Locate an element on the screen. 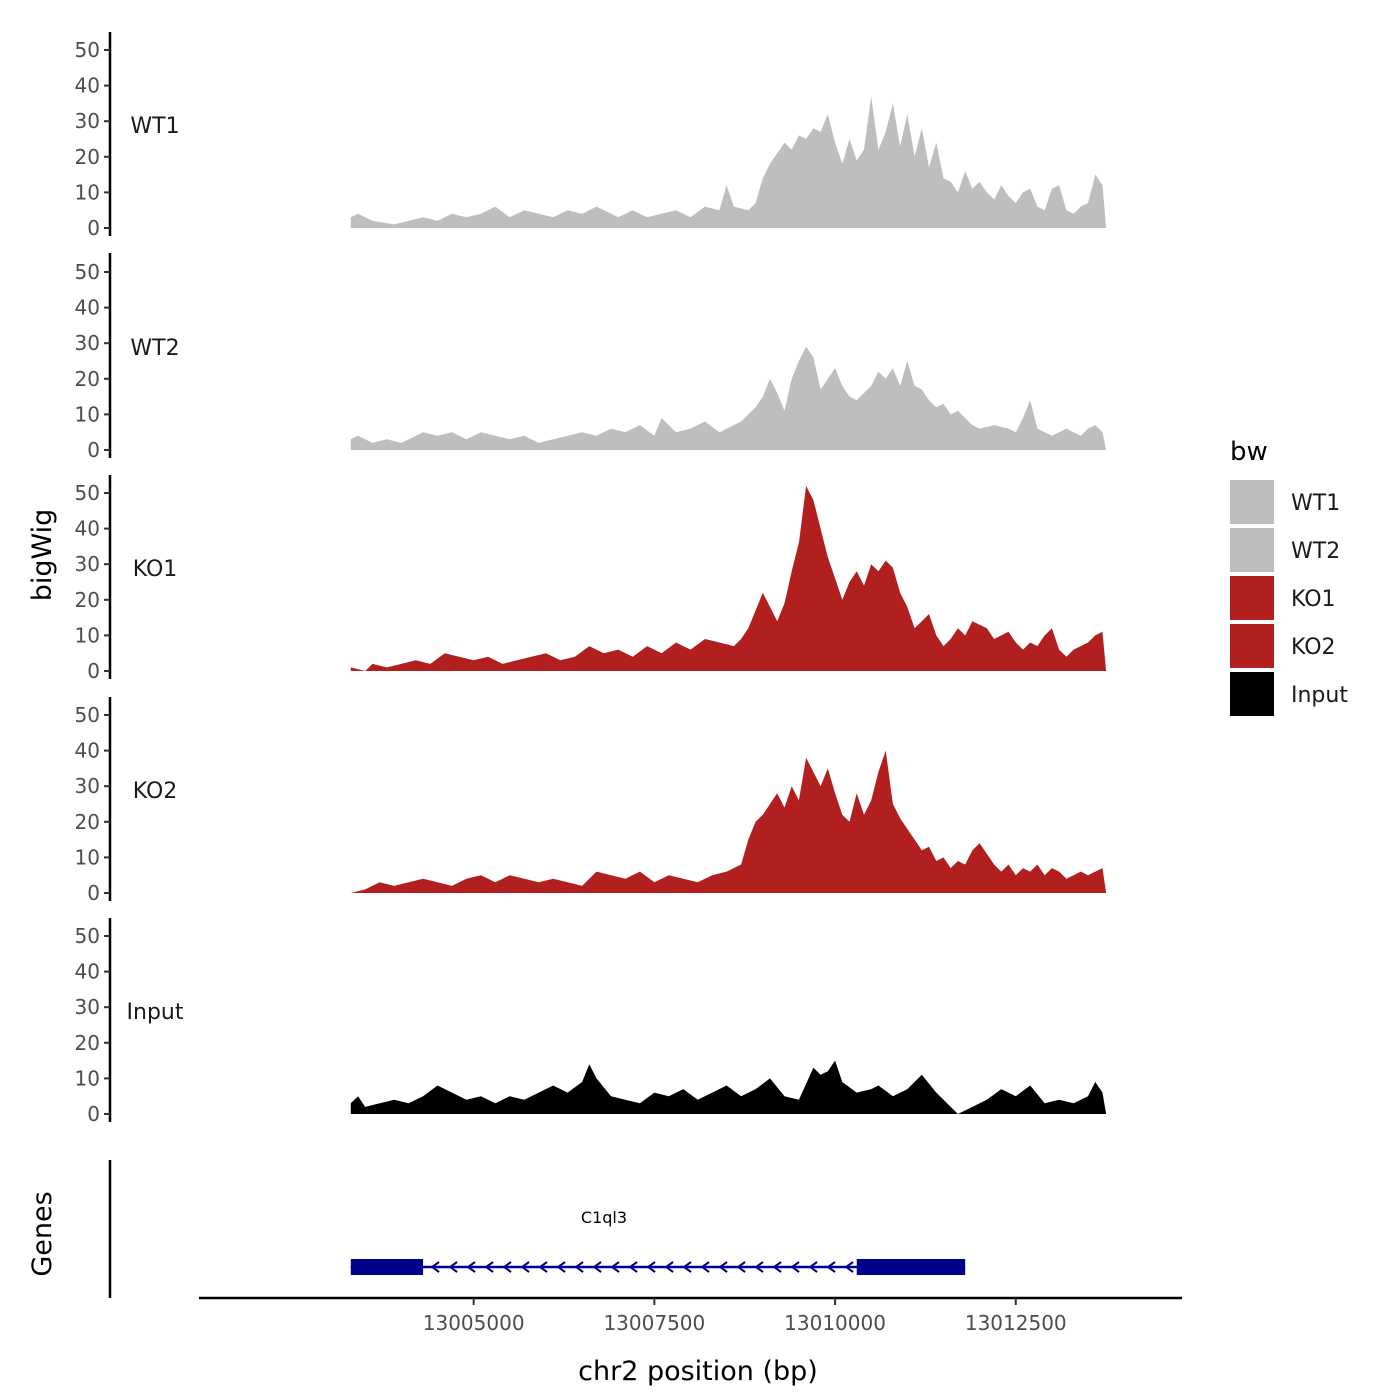 The height and width of the screenshot is (1400, 1400). genes-axis-title: Genes is located at coordinates (42, 1233).